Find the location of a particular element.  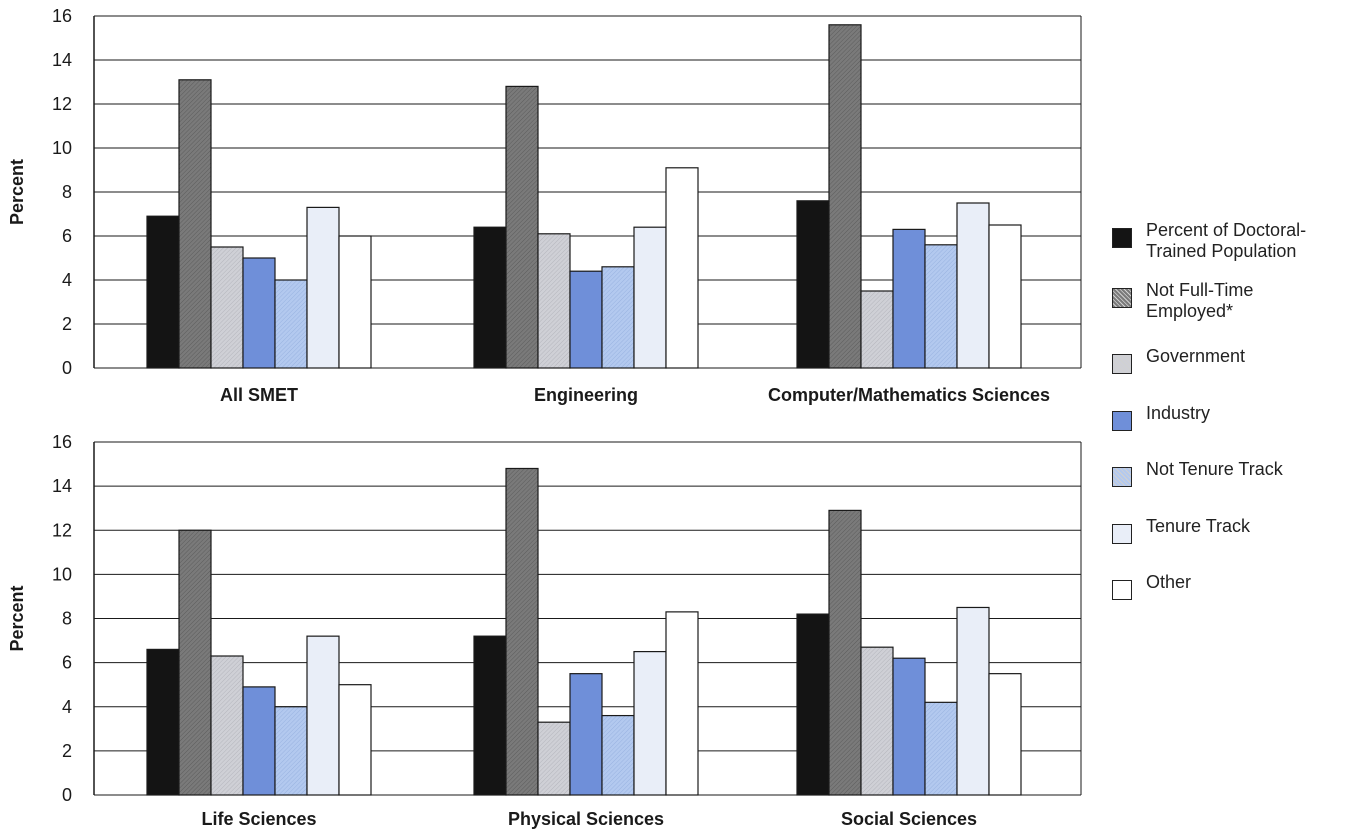

legend-label: Other is located at coordinates (1169, 582).